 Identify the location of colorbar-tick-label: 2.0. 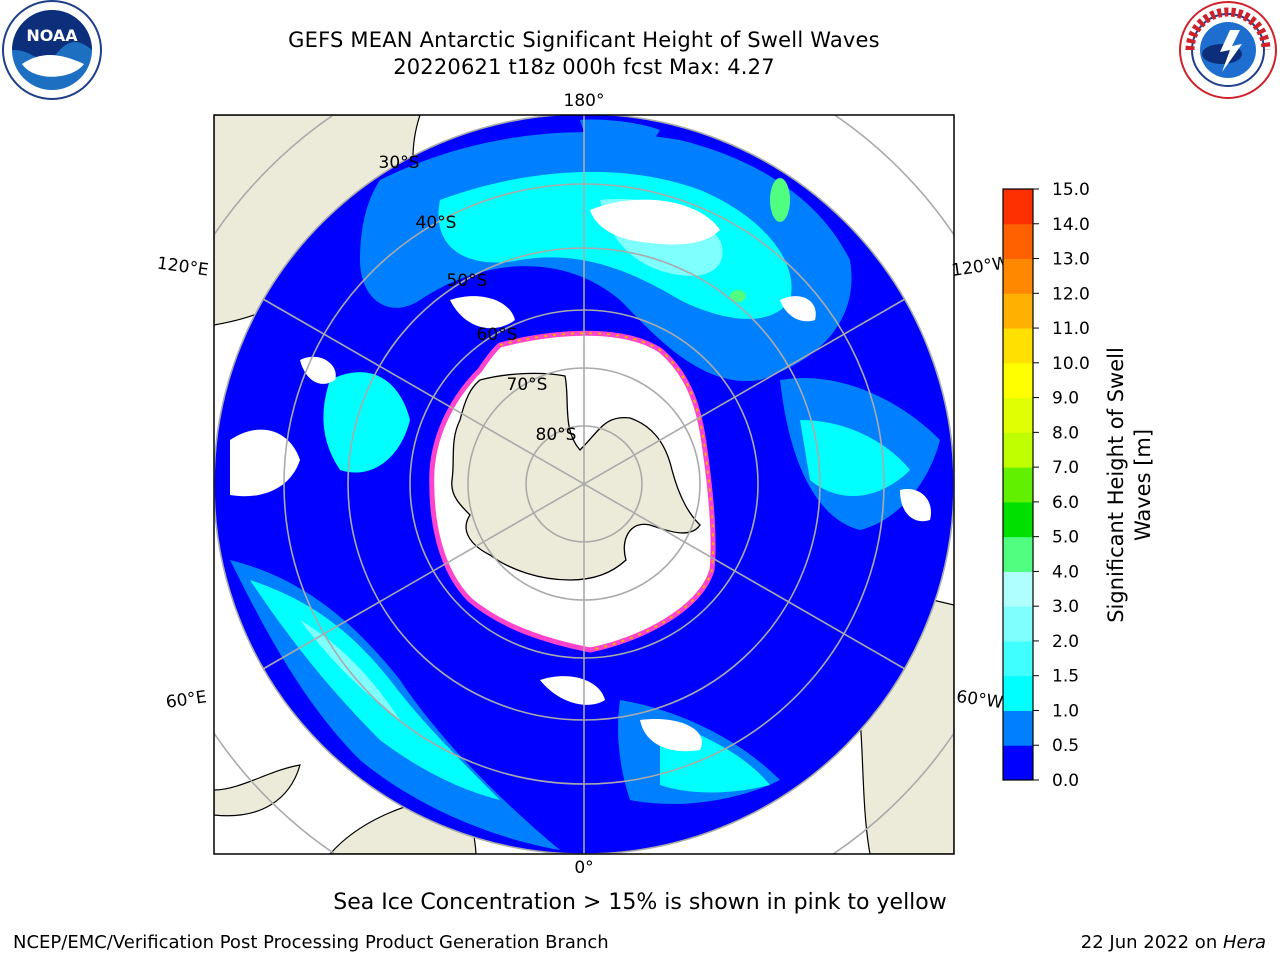
(1065, 642).